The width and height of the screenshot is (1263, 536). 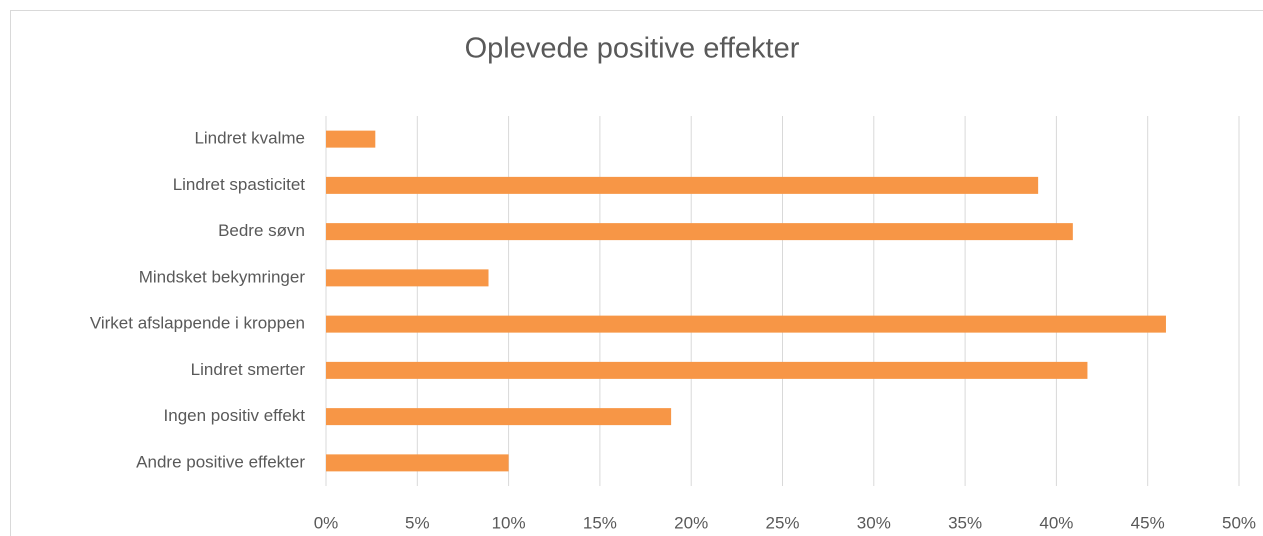 What do you see at coordinates (874, 522) in the screenshot?
I see `x-tick-label: 30%` at bounding box center [874, 522].